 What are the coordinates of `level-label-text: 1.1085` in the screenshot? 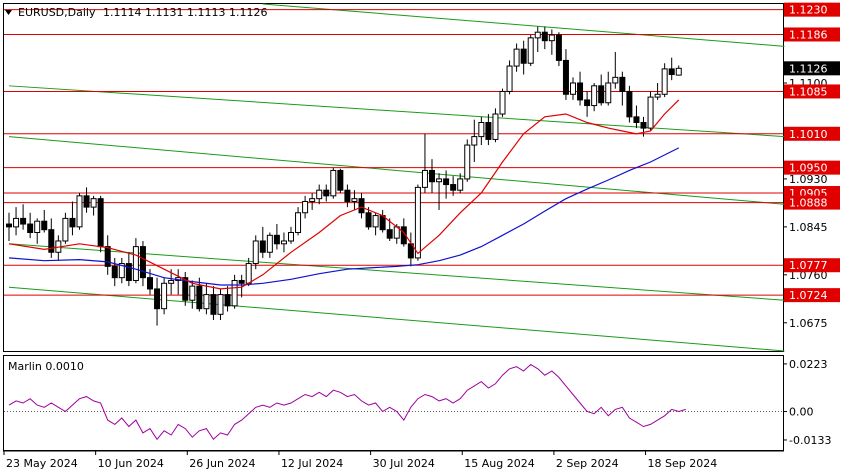 It's located at (808, 91).